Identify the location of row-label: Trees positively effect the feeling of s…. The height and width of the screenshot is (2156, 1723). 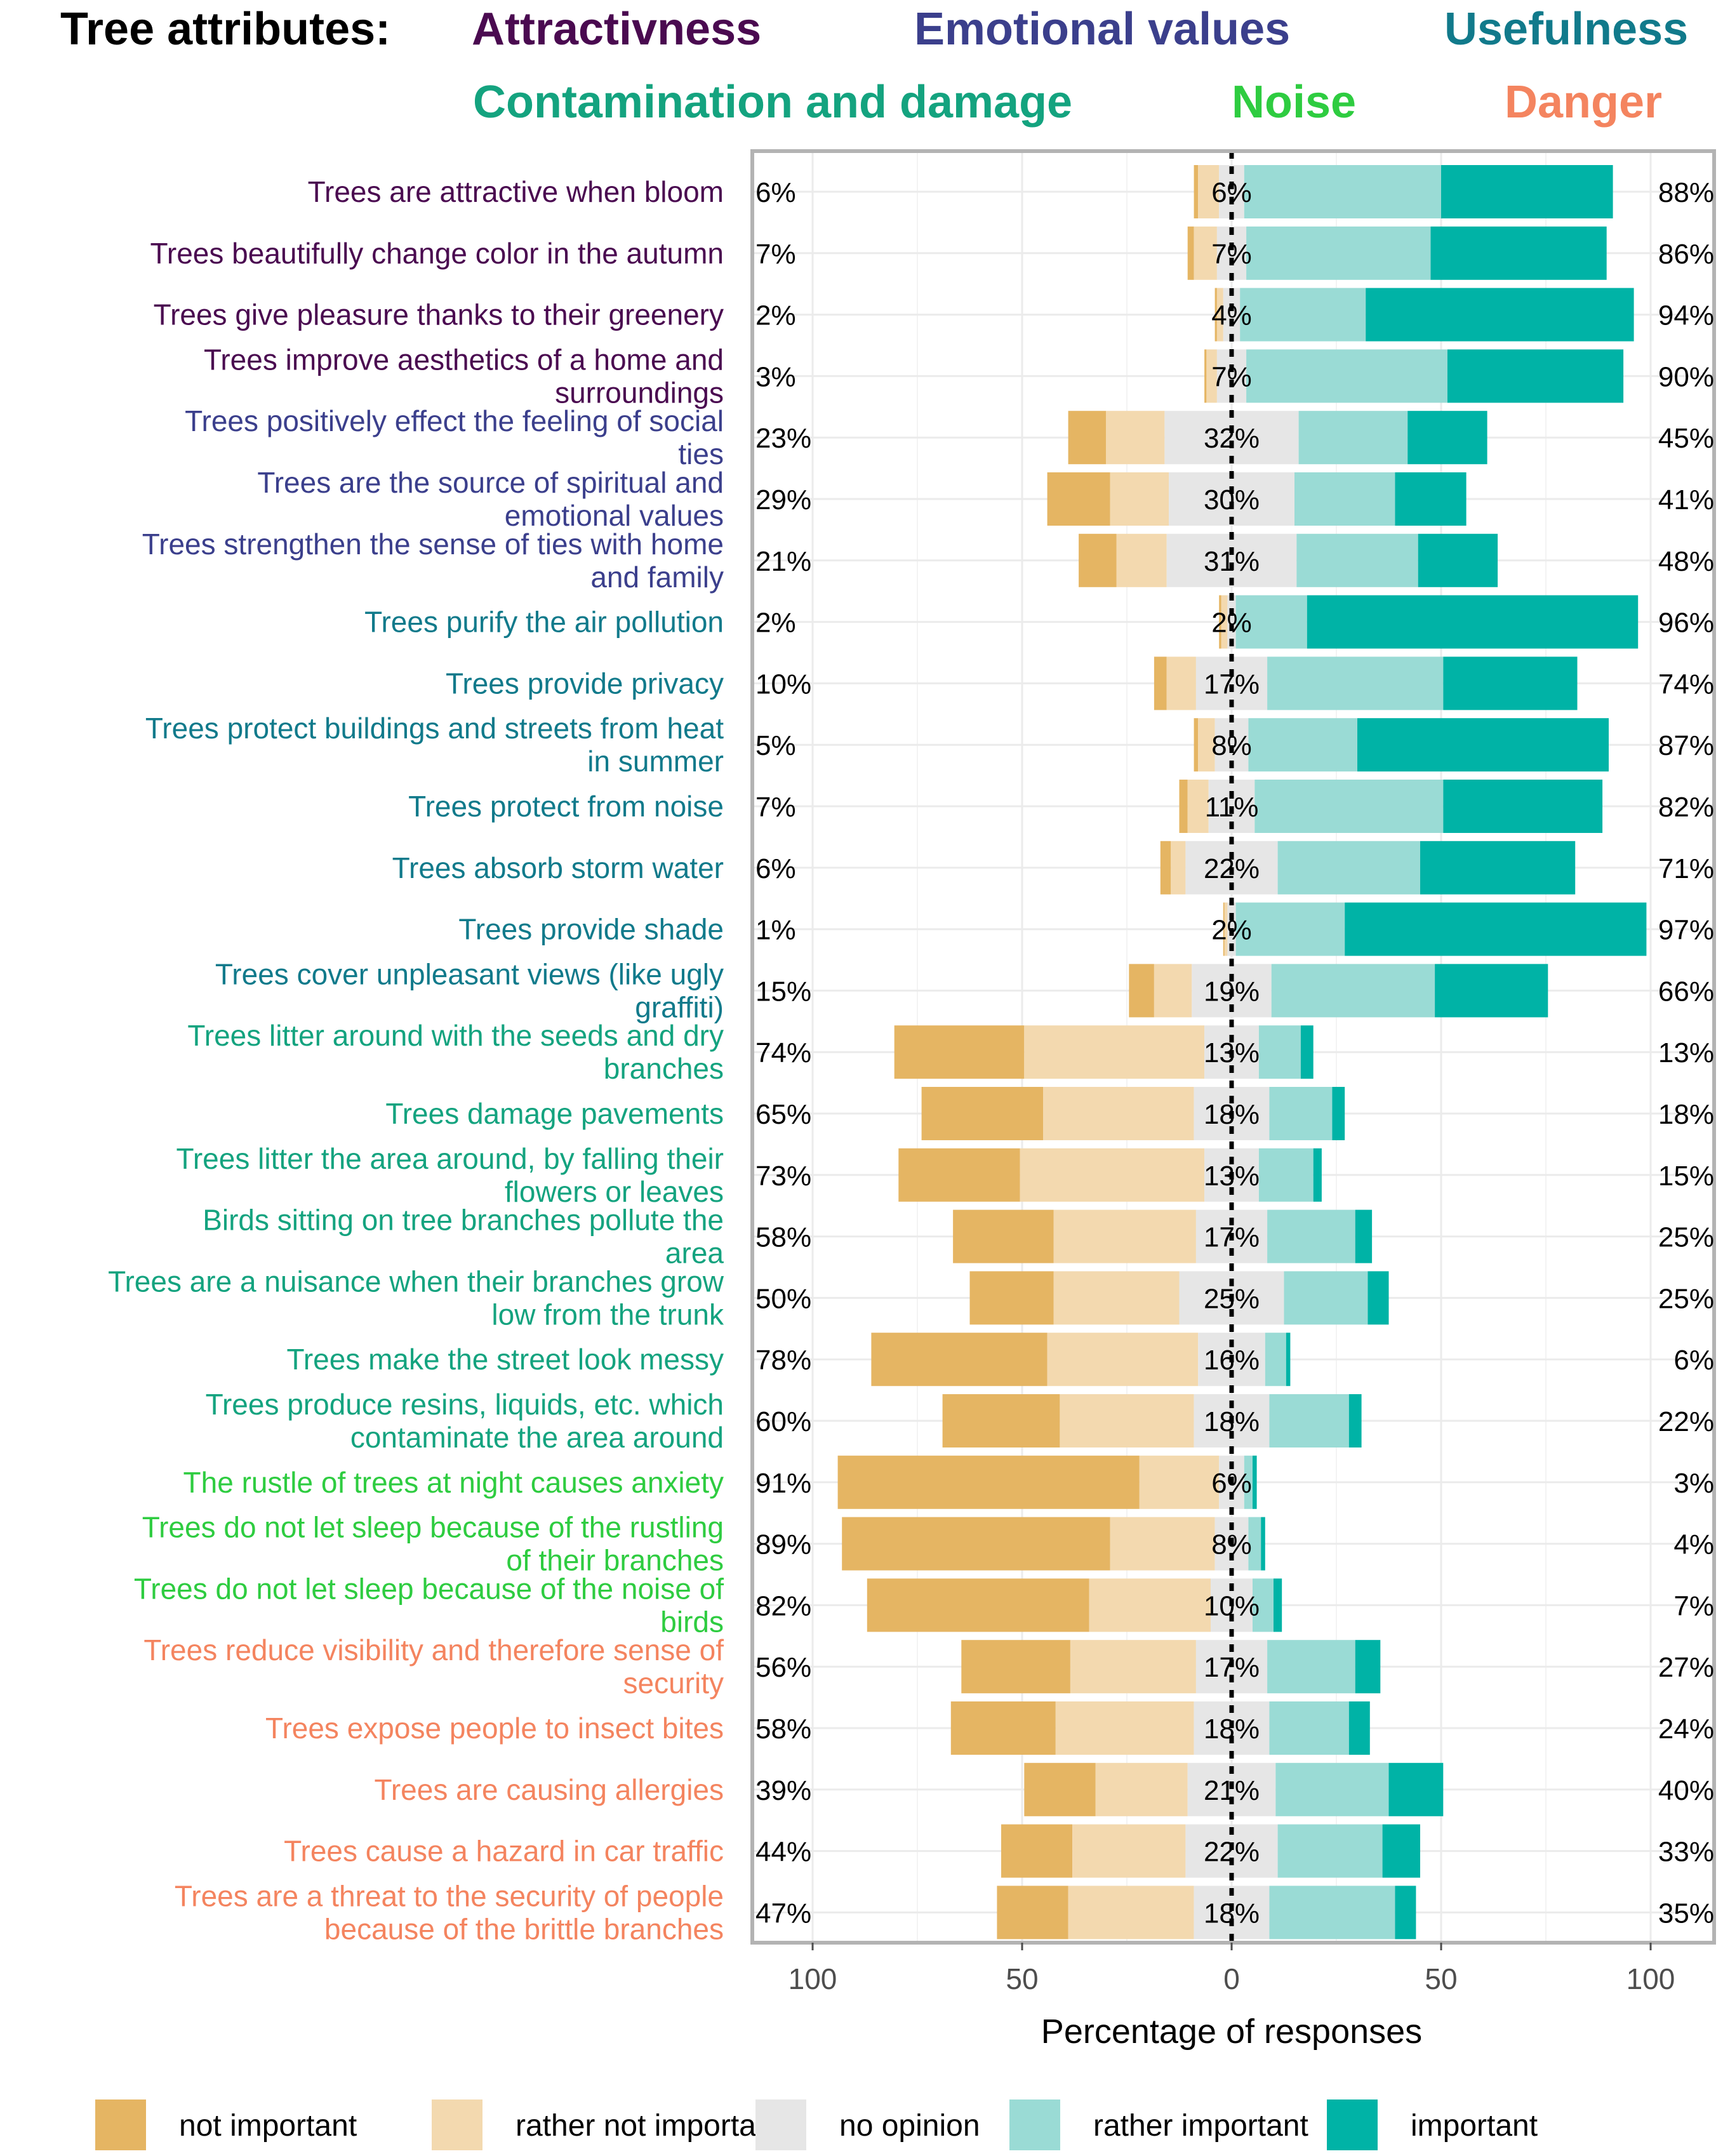
(455, 420).